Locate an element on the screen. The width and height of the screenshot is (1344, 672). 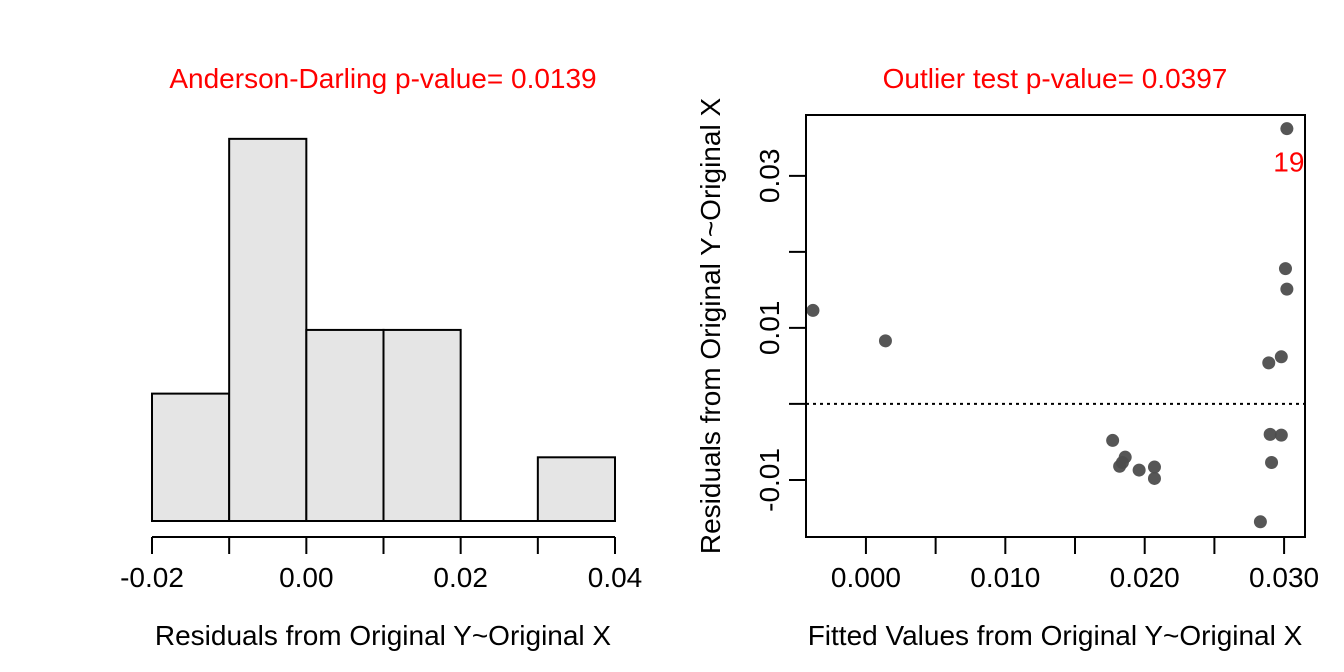
scatter-y-axis: -0.01 0.01 0.03 is located at coordinates (780, 330).